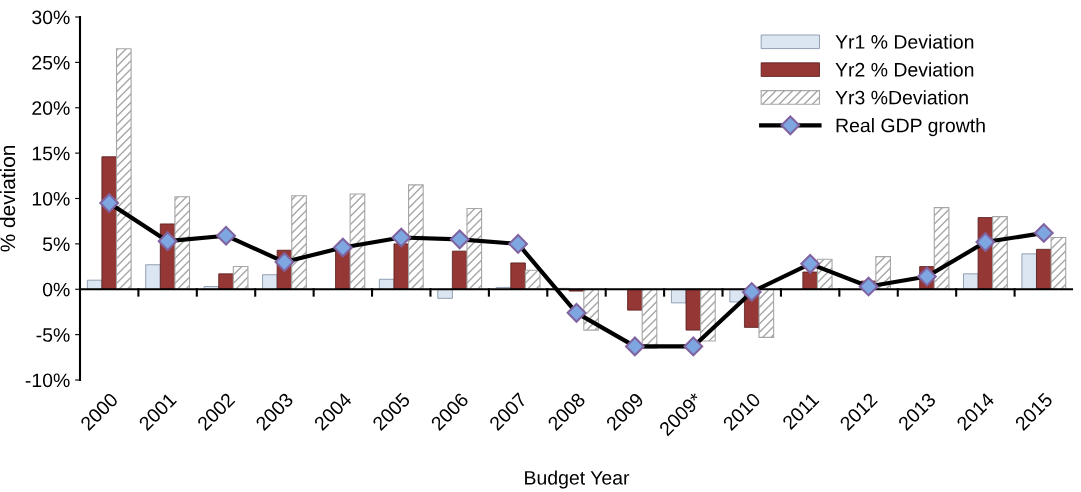 This screenshot has height=492, width=1081. What do you see at coordinates (51, 62) in the screenshot?
I see `y-tick-label: 25%` at bounding box center [51, 62].